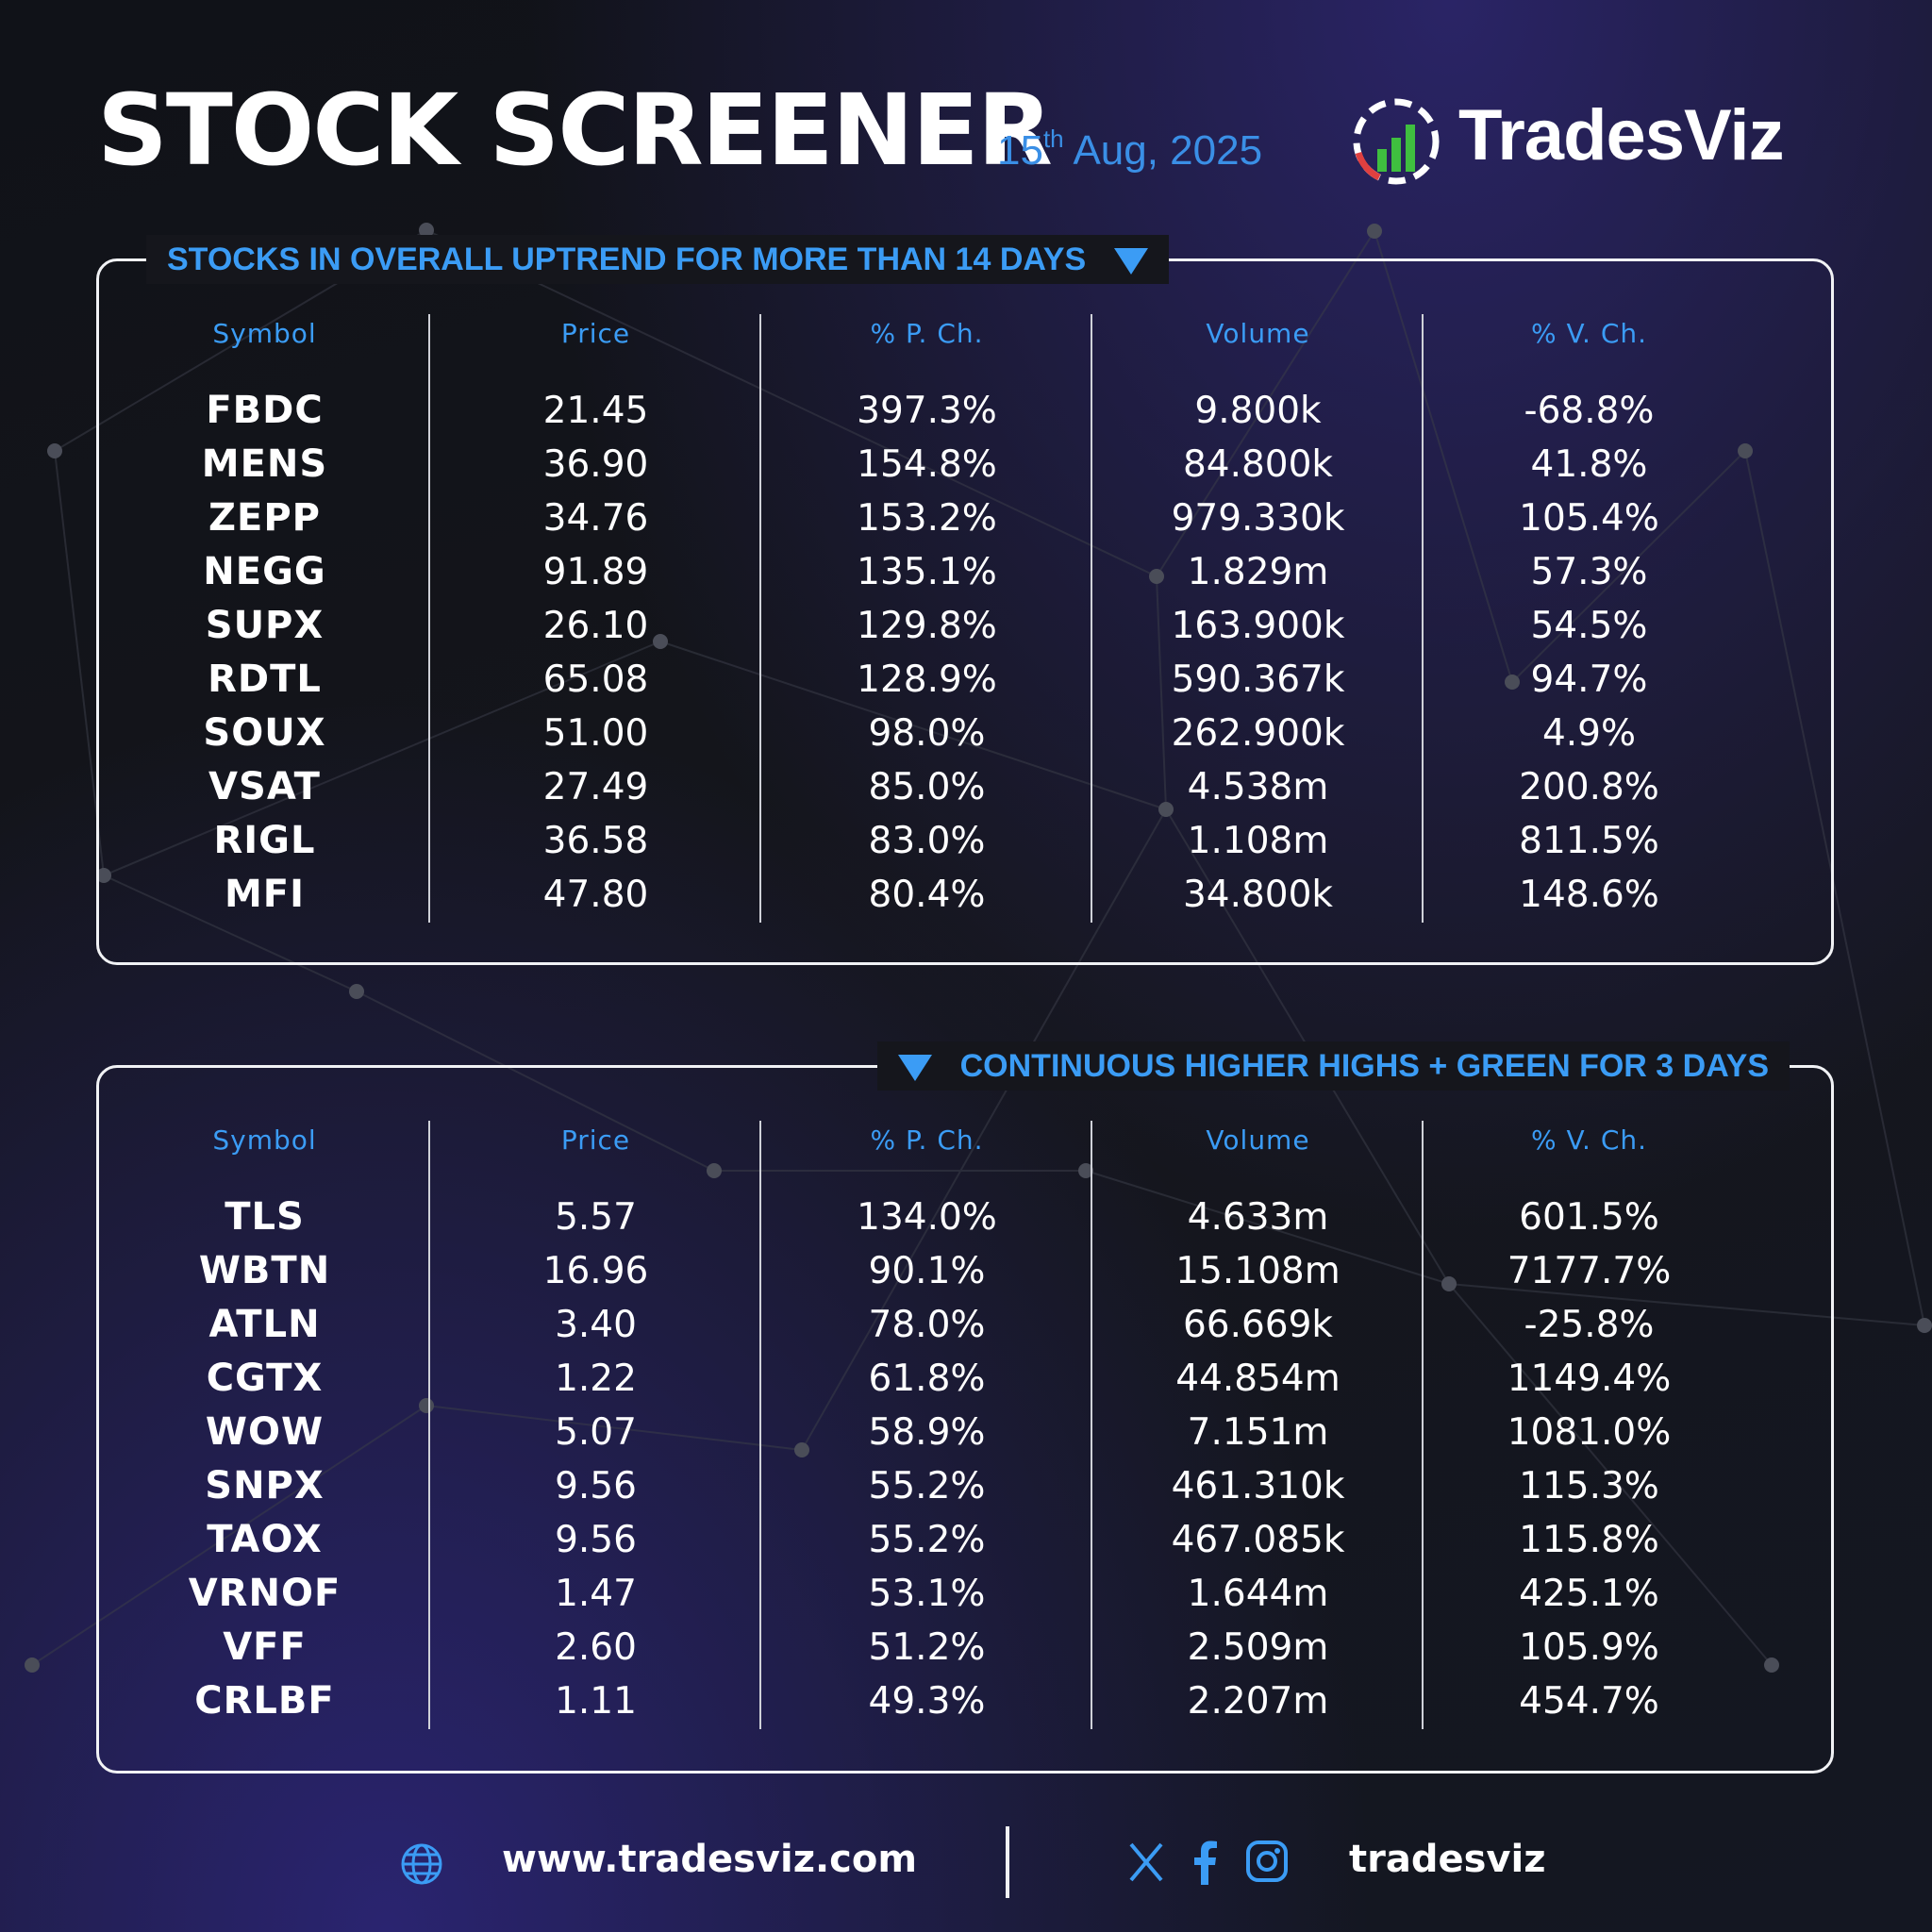 This screenshot has width=1932, height=1932. I want to click on table-cell: 590.367k, so click(1258, 680).